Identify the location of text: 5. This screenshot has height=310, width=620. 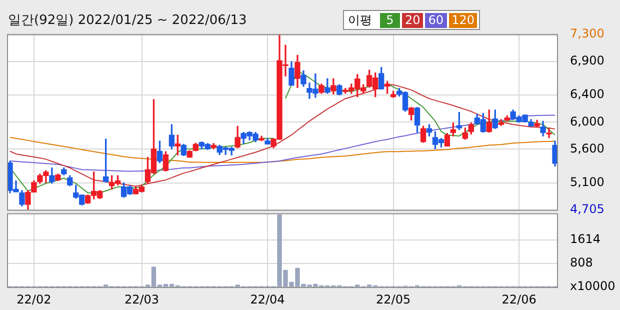
(390, 20).